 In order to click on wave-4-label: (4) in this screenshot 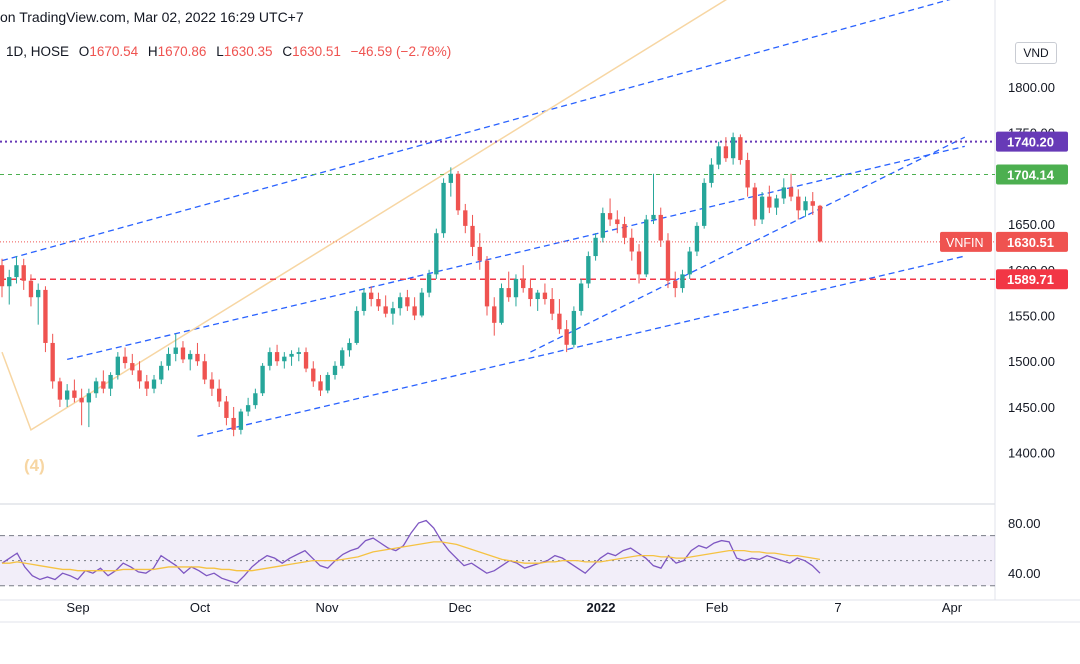, I will do `click(34, 465)`.